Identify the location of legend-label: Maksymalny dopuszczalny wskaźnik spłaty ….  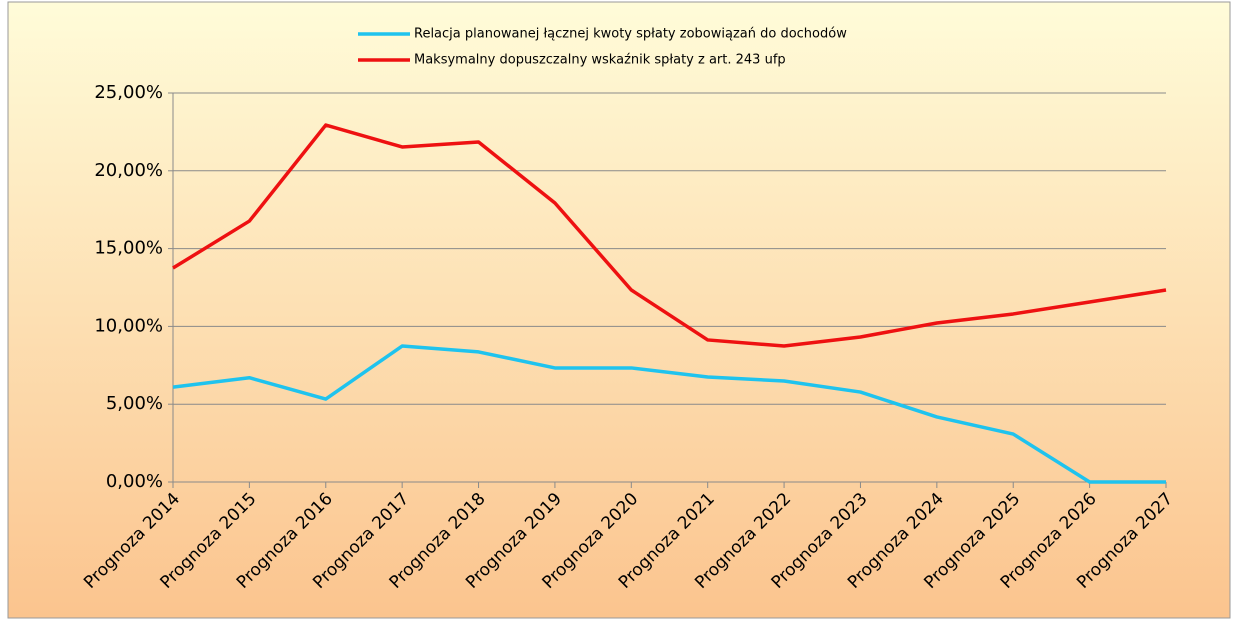
(600, 60).